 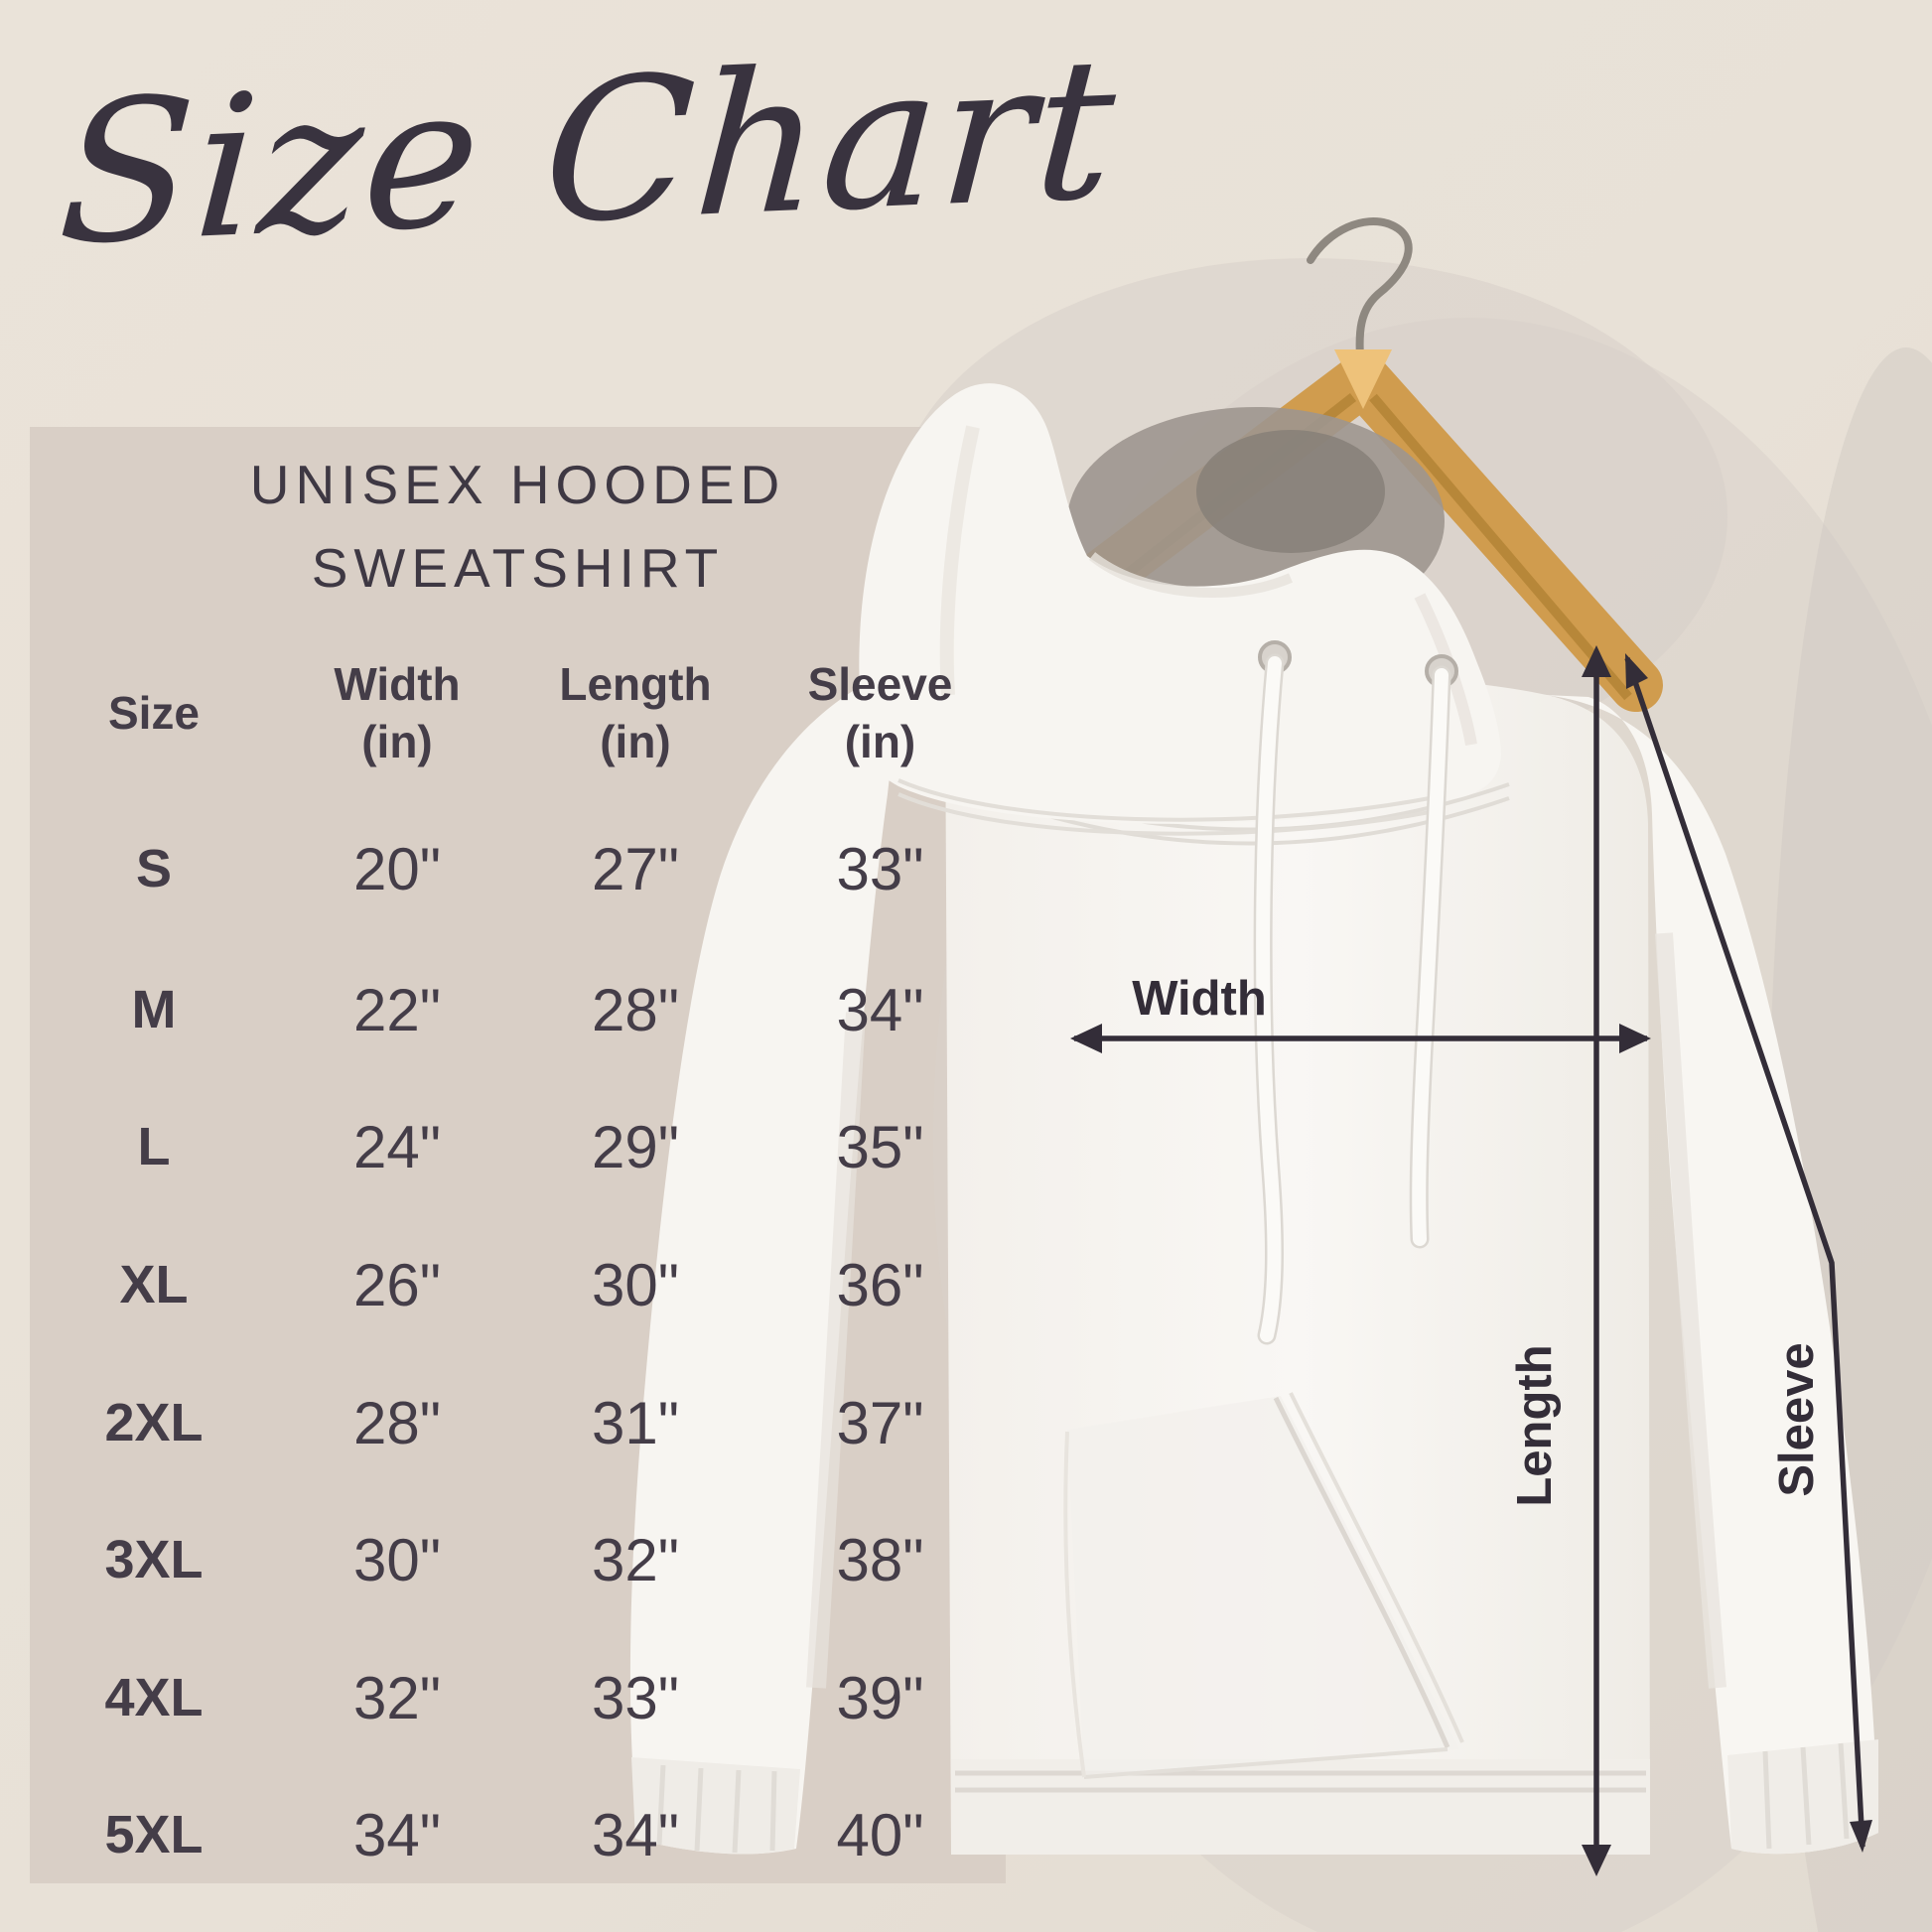 What do you see at coordinates (1361, 1038) in the screenshot?
I see `width-arrow` at bounding box center [1361, 1038].